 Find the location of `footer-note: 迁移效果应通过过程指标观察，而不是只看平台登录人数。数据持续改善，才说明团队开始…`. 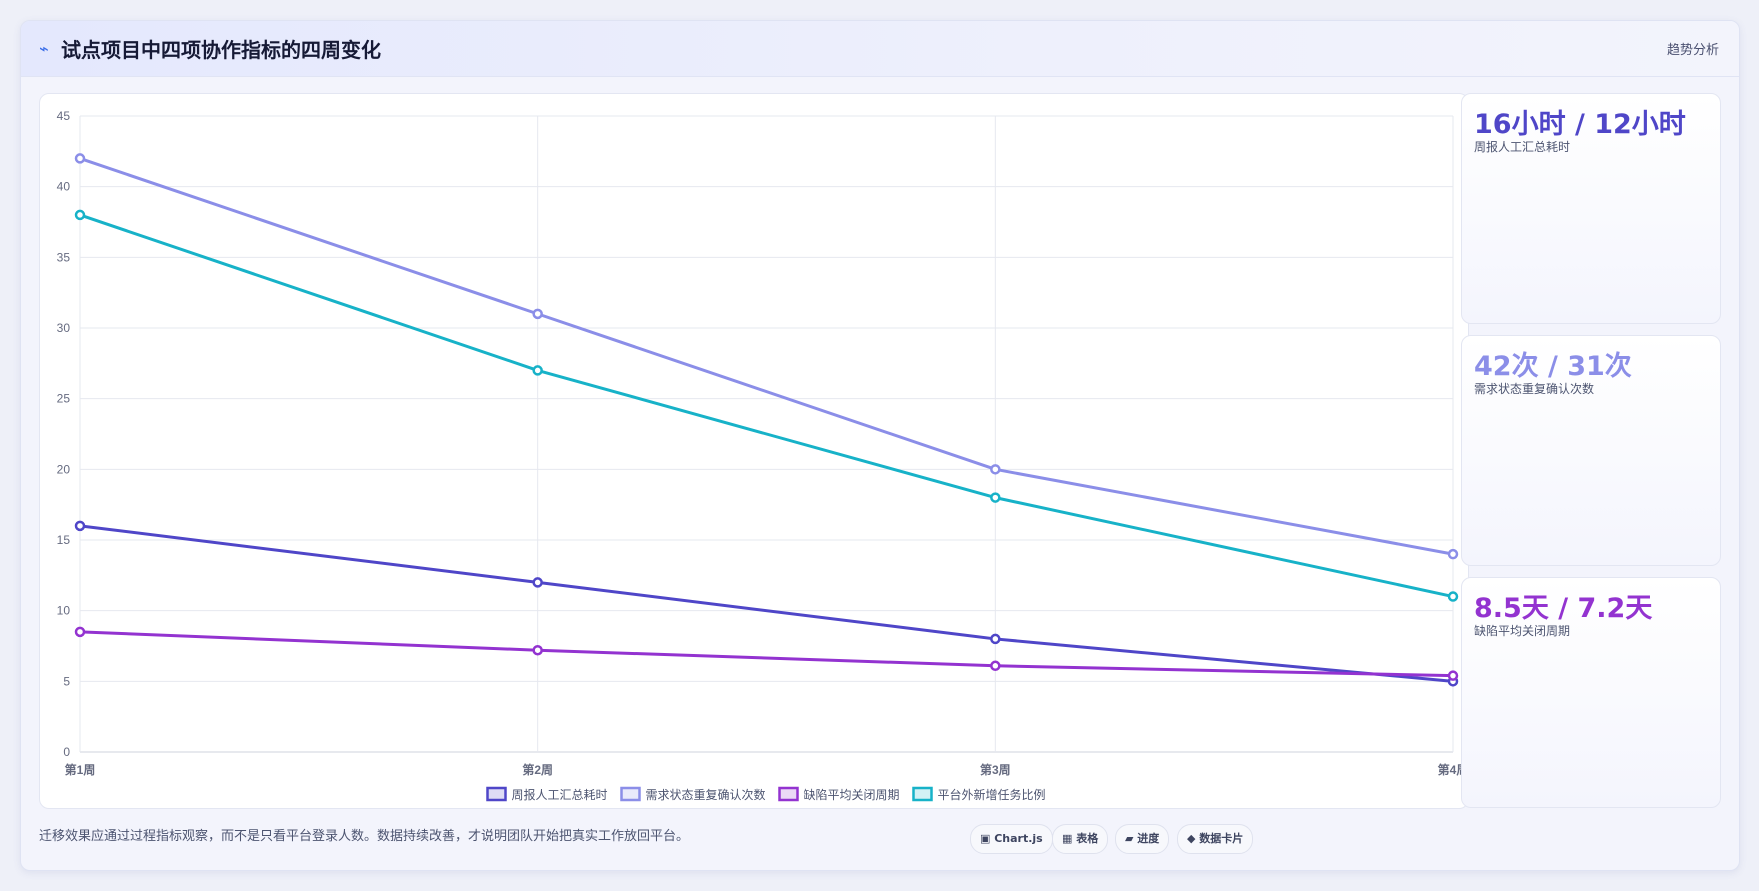

footer-note: 迁移效果应通过过程指标观察，而不是只看平台登录人数。数据持续改善，才说明团队开始… is located at coordinates (364, 836).